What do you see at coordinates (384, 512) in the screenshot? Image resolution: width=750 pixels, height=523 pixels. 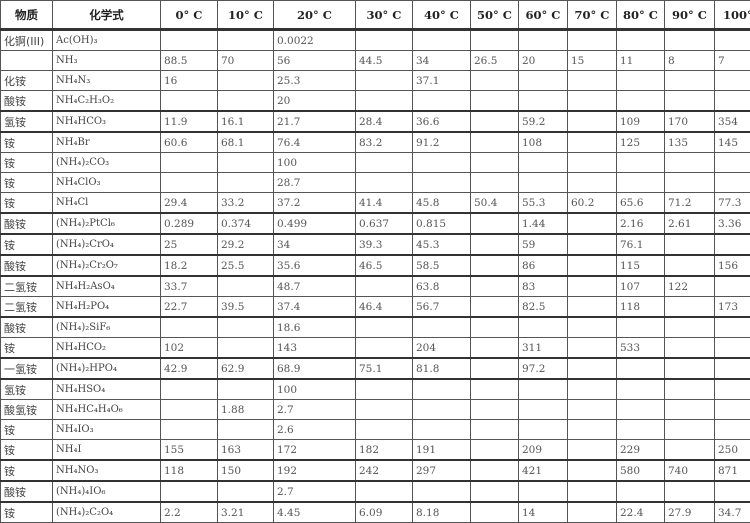 I see `solubility-value: 6.09` at bounding box center [384, 512].